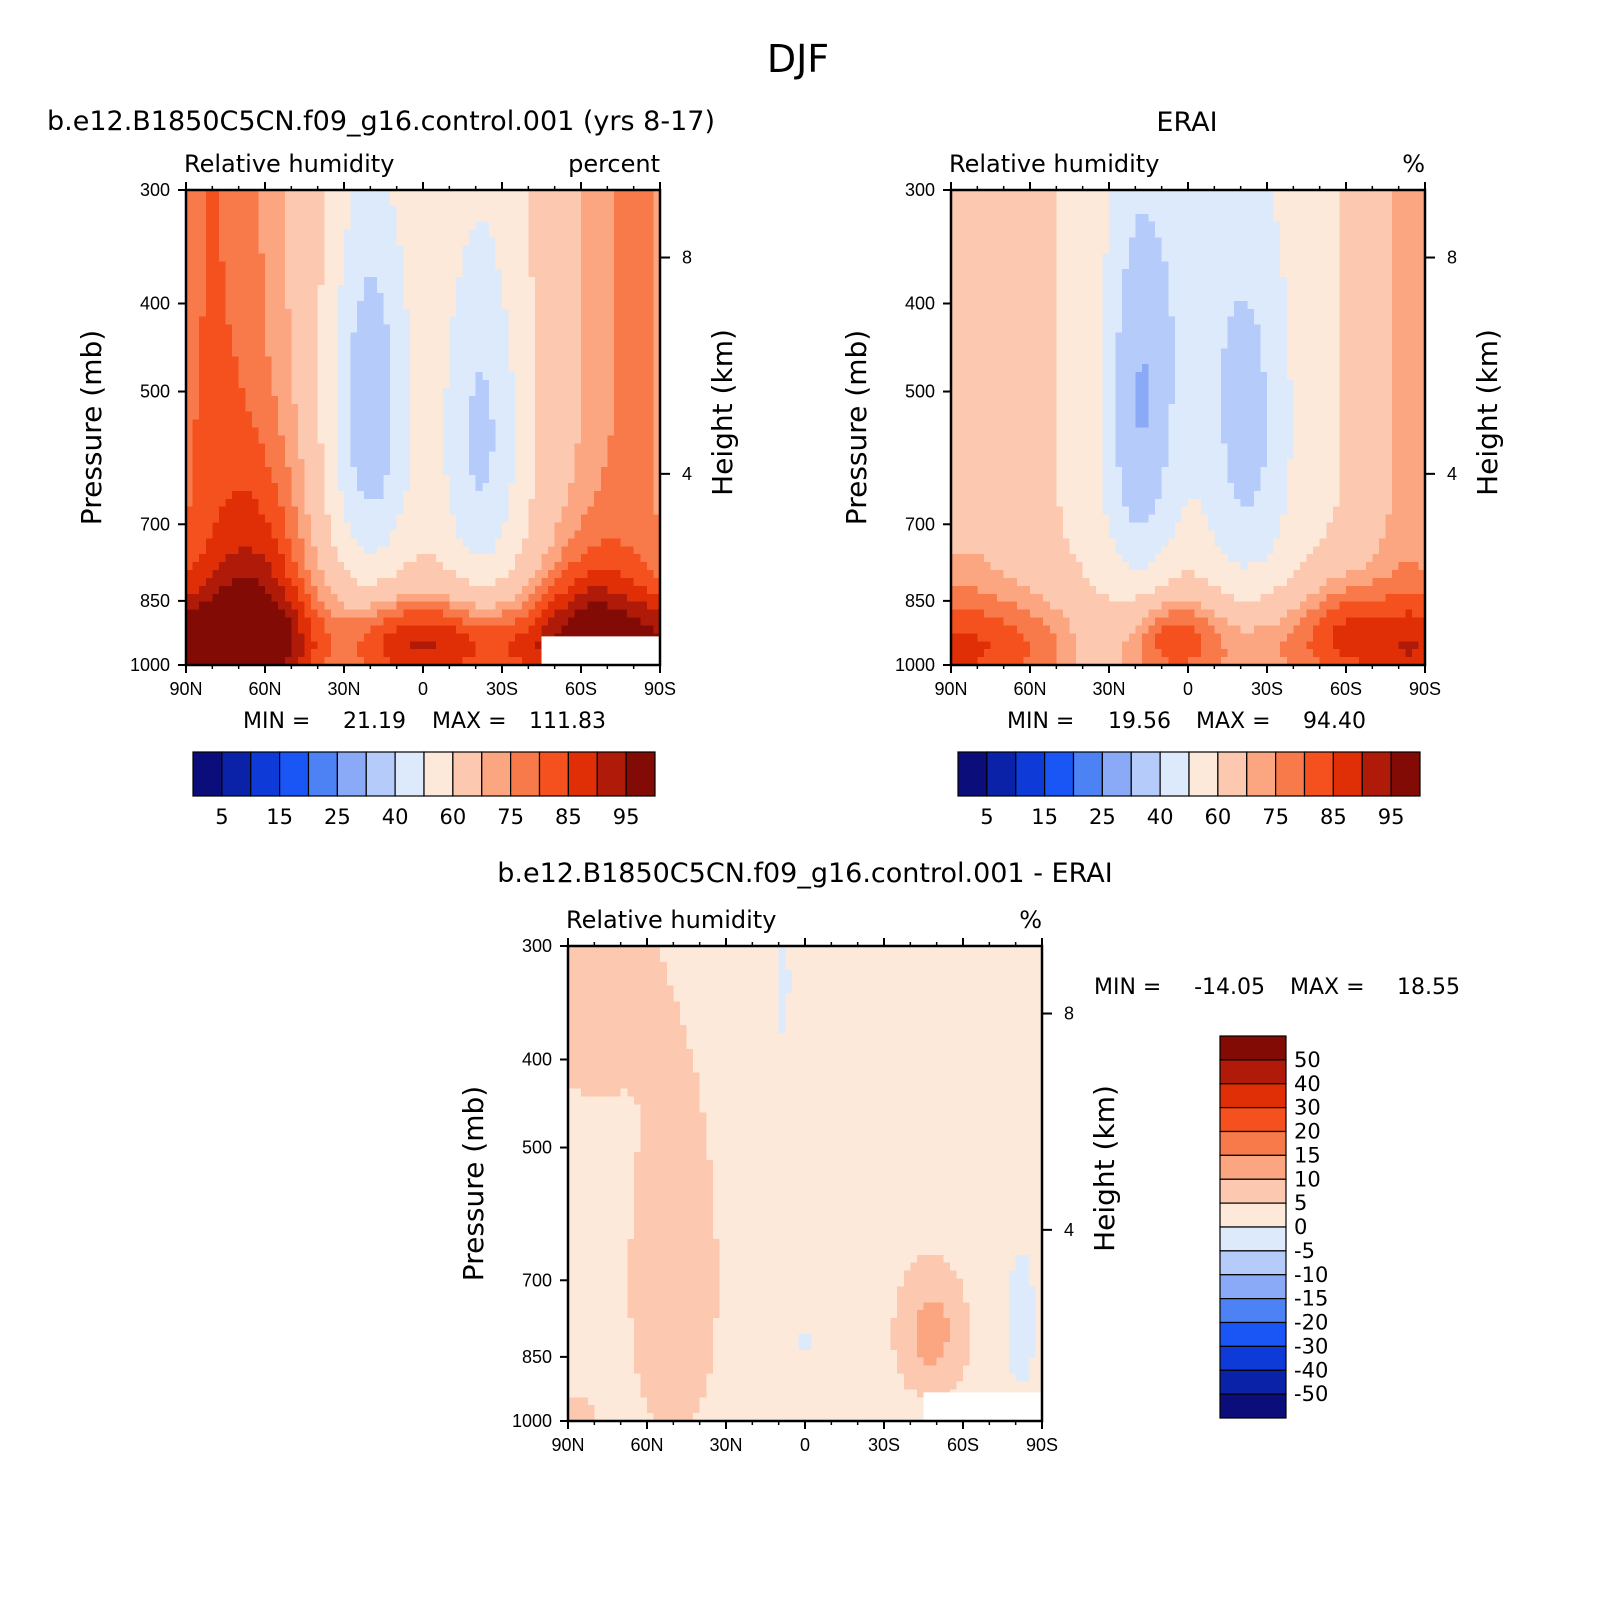 Image resolution: width=1597 pixels, height=1600 pixels. What do you see at coordinates (473, 1183) in the screenshot?
I see `y-axis-label: Pressure (mb)` at bounding box center [473, 1183].